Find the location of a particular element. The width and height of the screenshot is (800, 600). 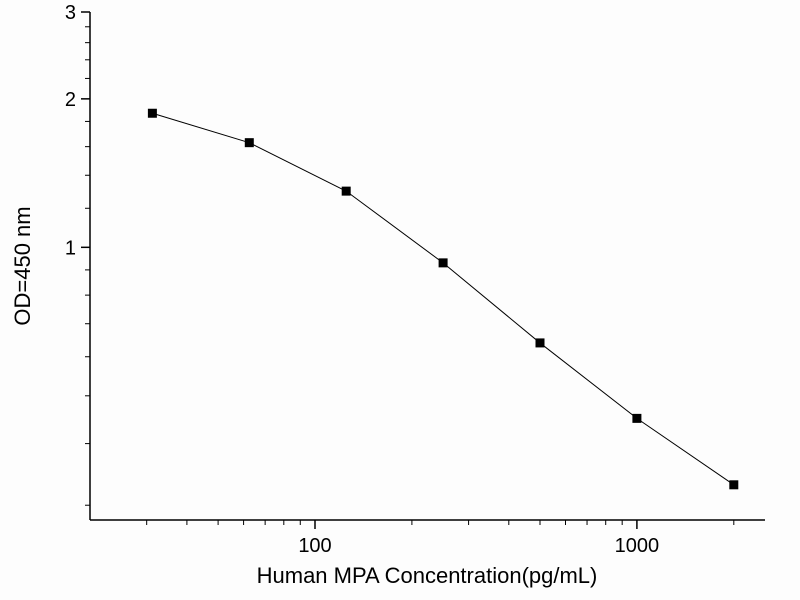

y-axis-tick-labels: 1 2 3 is located at coordinates (70, 130).